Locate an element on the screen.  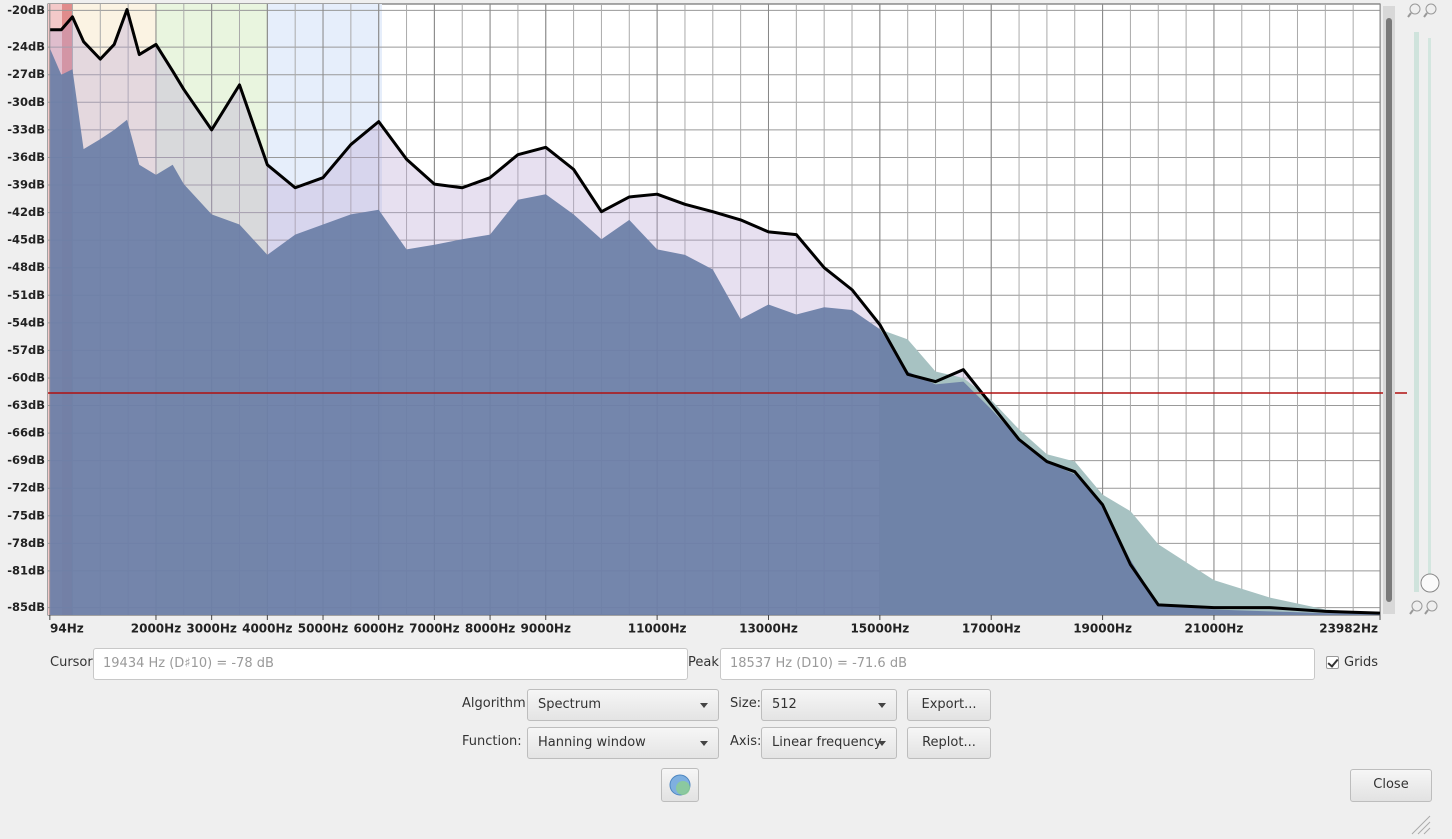
y-tick-label: -63dB is located at coordinates (26, 405).